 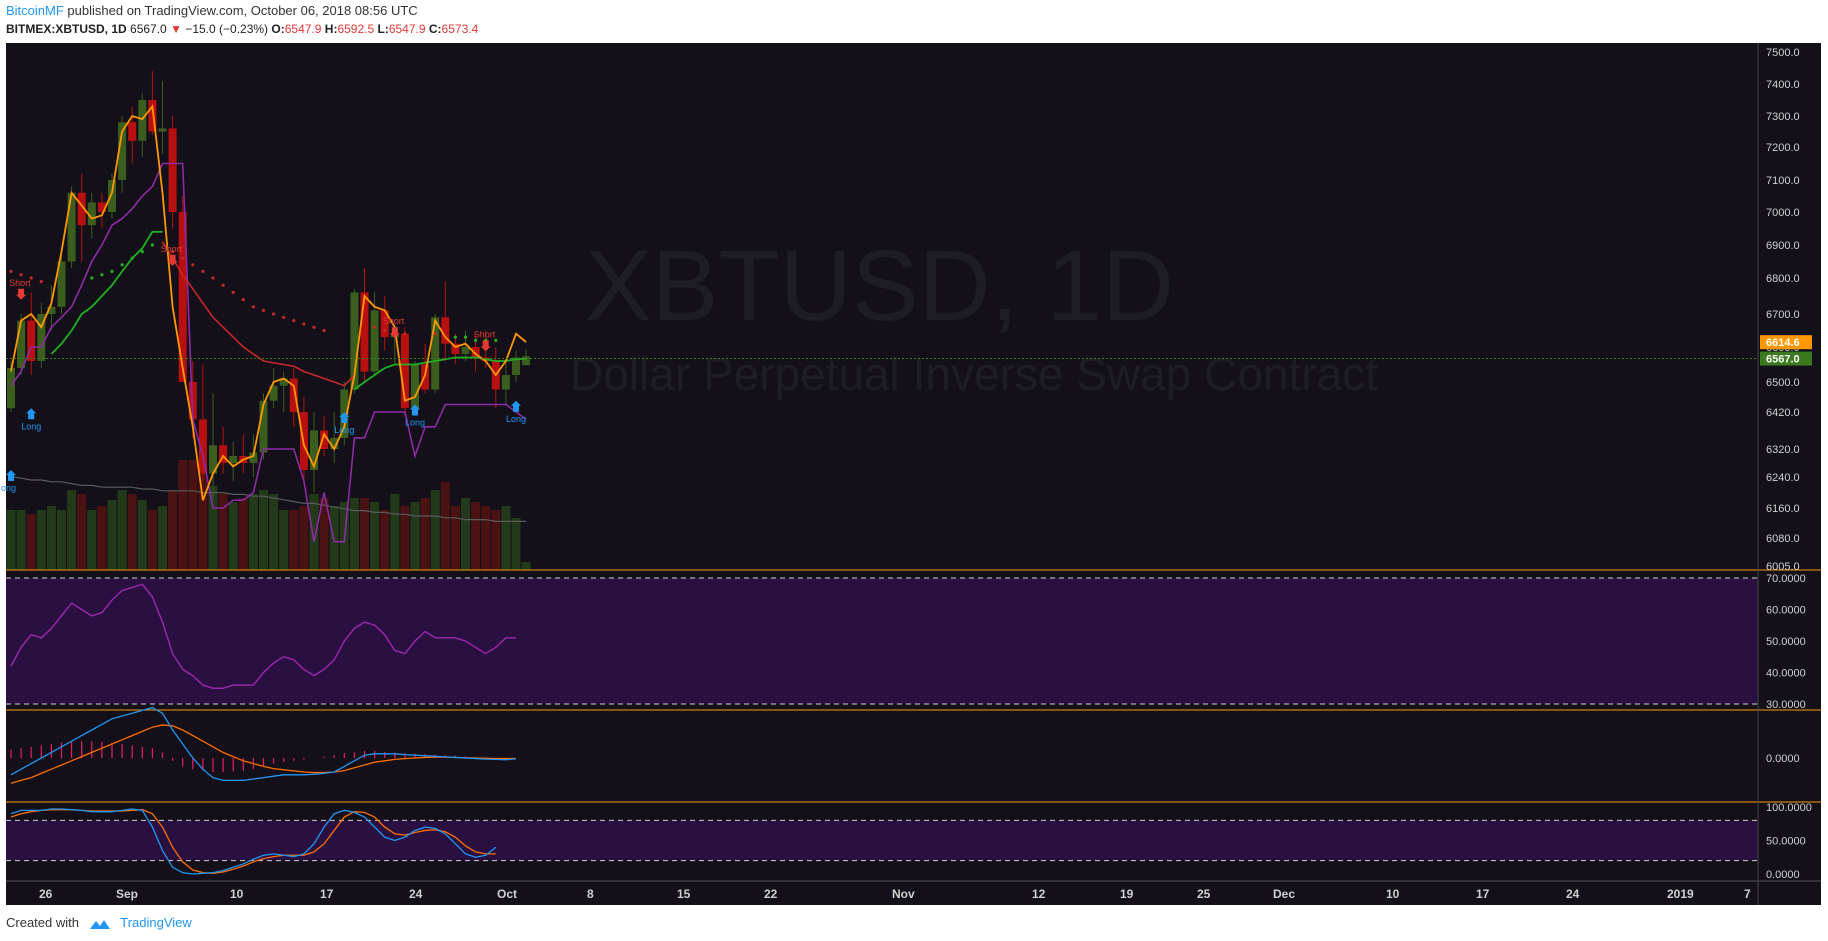 I want to click on price-badge-label: 6614.6, so click(x=1783, y=343).